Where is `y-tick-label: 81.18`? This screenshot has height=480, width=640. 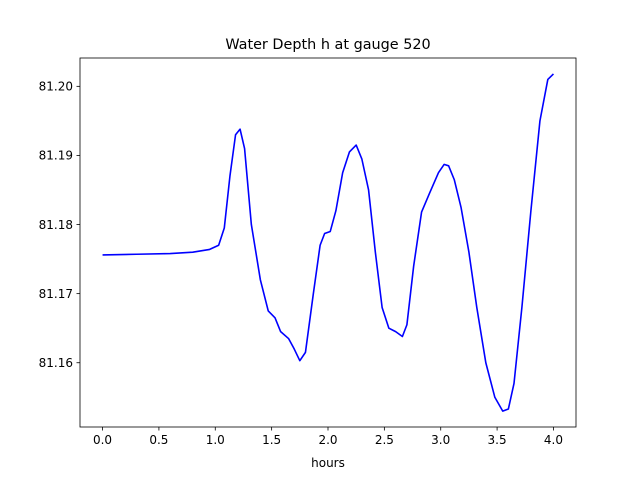
y-tick-label: 81.18 is located at coordinates (56, 225).